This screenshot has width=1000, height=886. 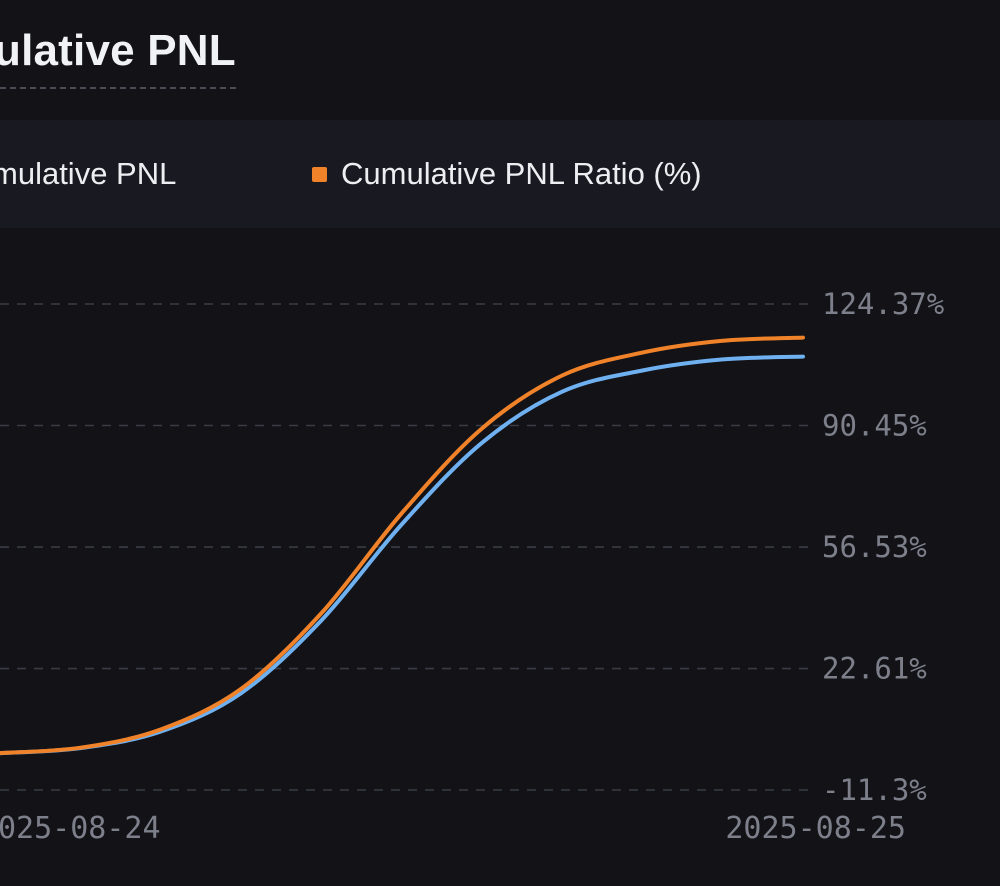 What do you see at coordinates (80, 828) in the screenshot?
I see `x-tick-label: 025-08-24` at bounding box center [80, 828].